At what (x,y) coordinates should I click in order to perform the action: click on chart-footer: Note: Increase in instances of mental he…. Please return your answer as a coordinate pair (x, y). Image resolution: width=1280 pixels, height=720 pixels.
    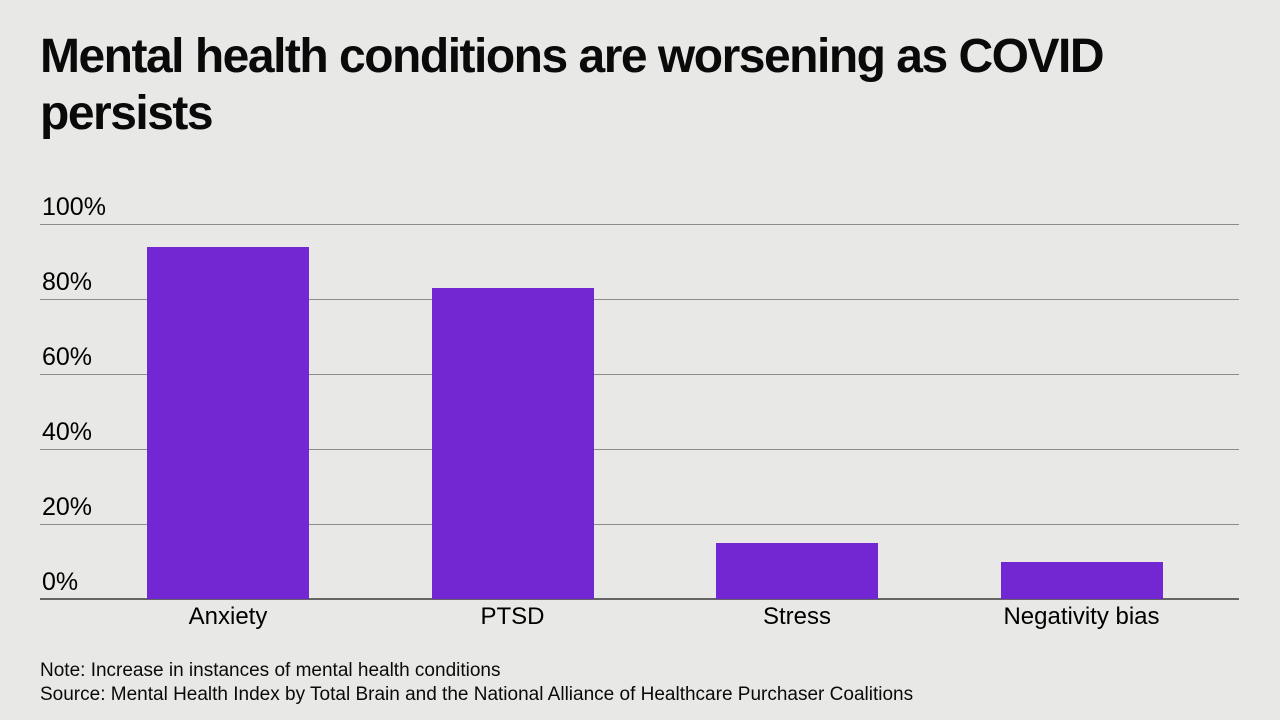
    Looking at the image, I should click on (476, 682).